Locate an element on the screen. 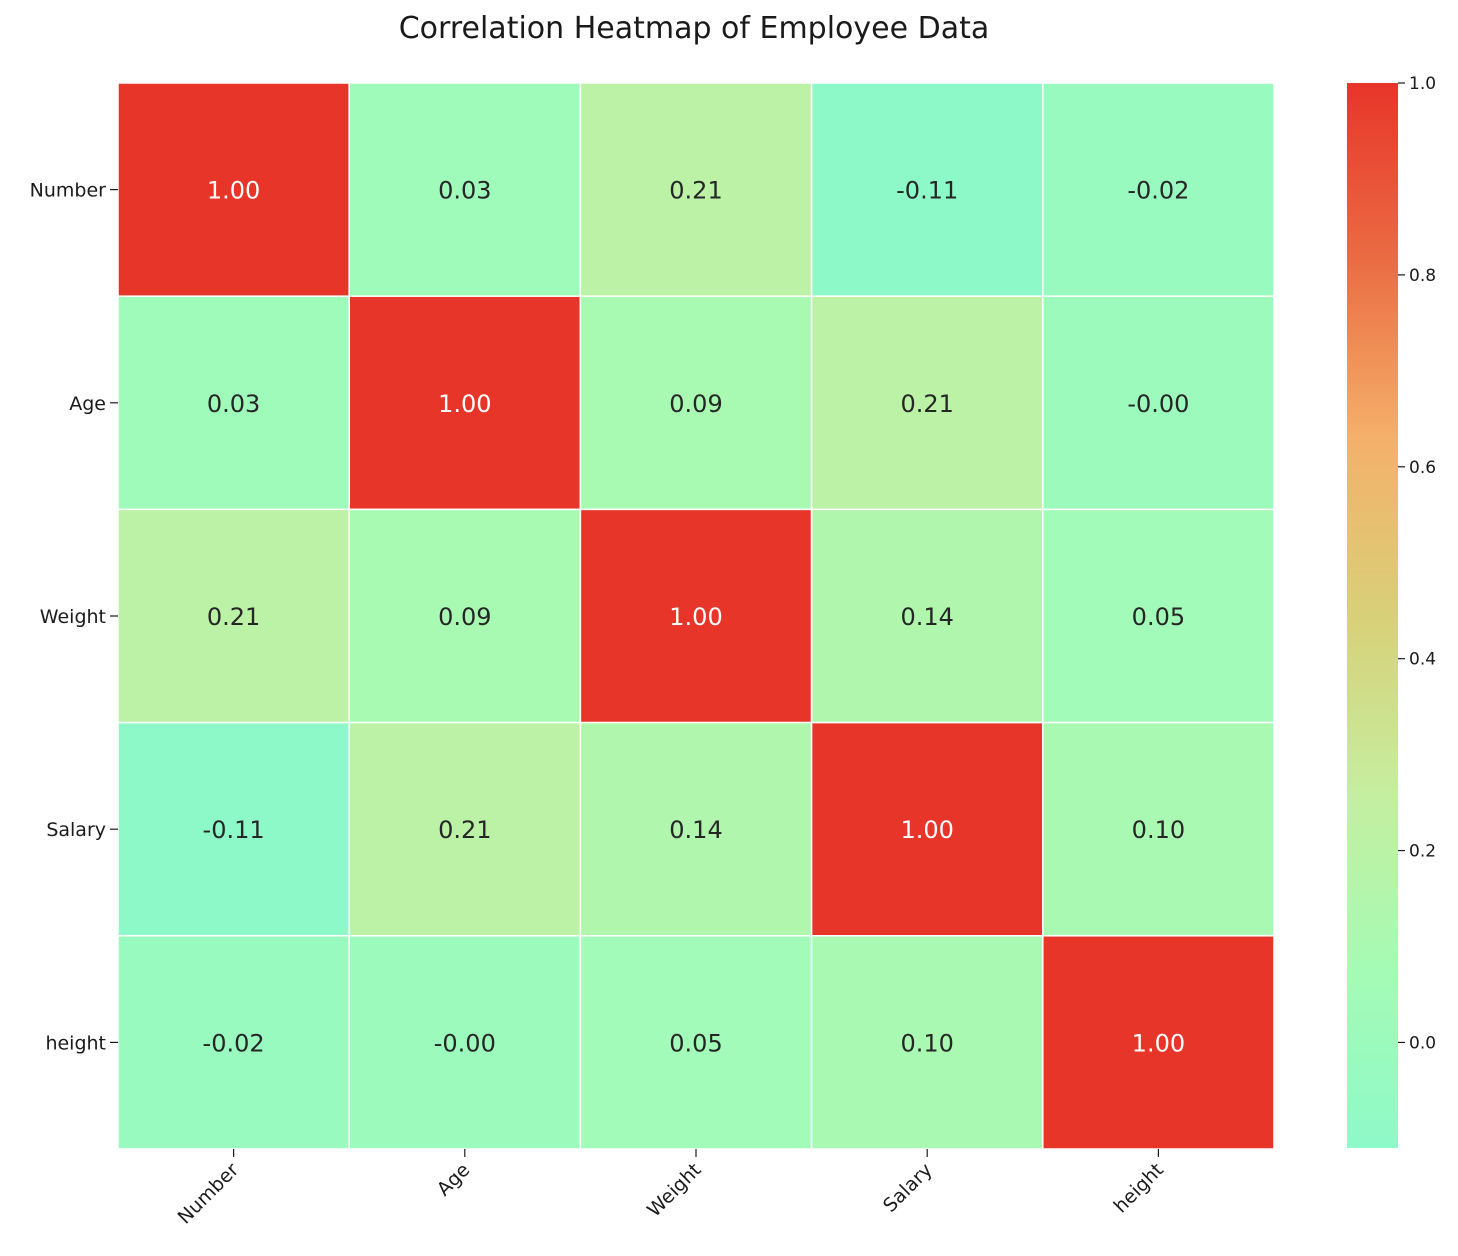 This screenshot has height=1256, width=1458. colorbar-tick-label: 0.0 is located at coordinates (1422, 1043).